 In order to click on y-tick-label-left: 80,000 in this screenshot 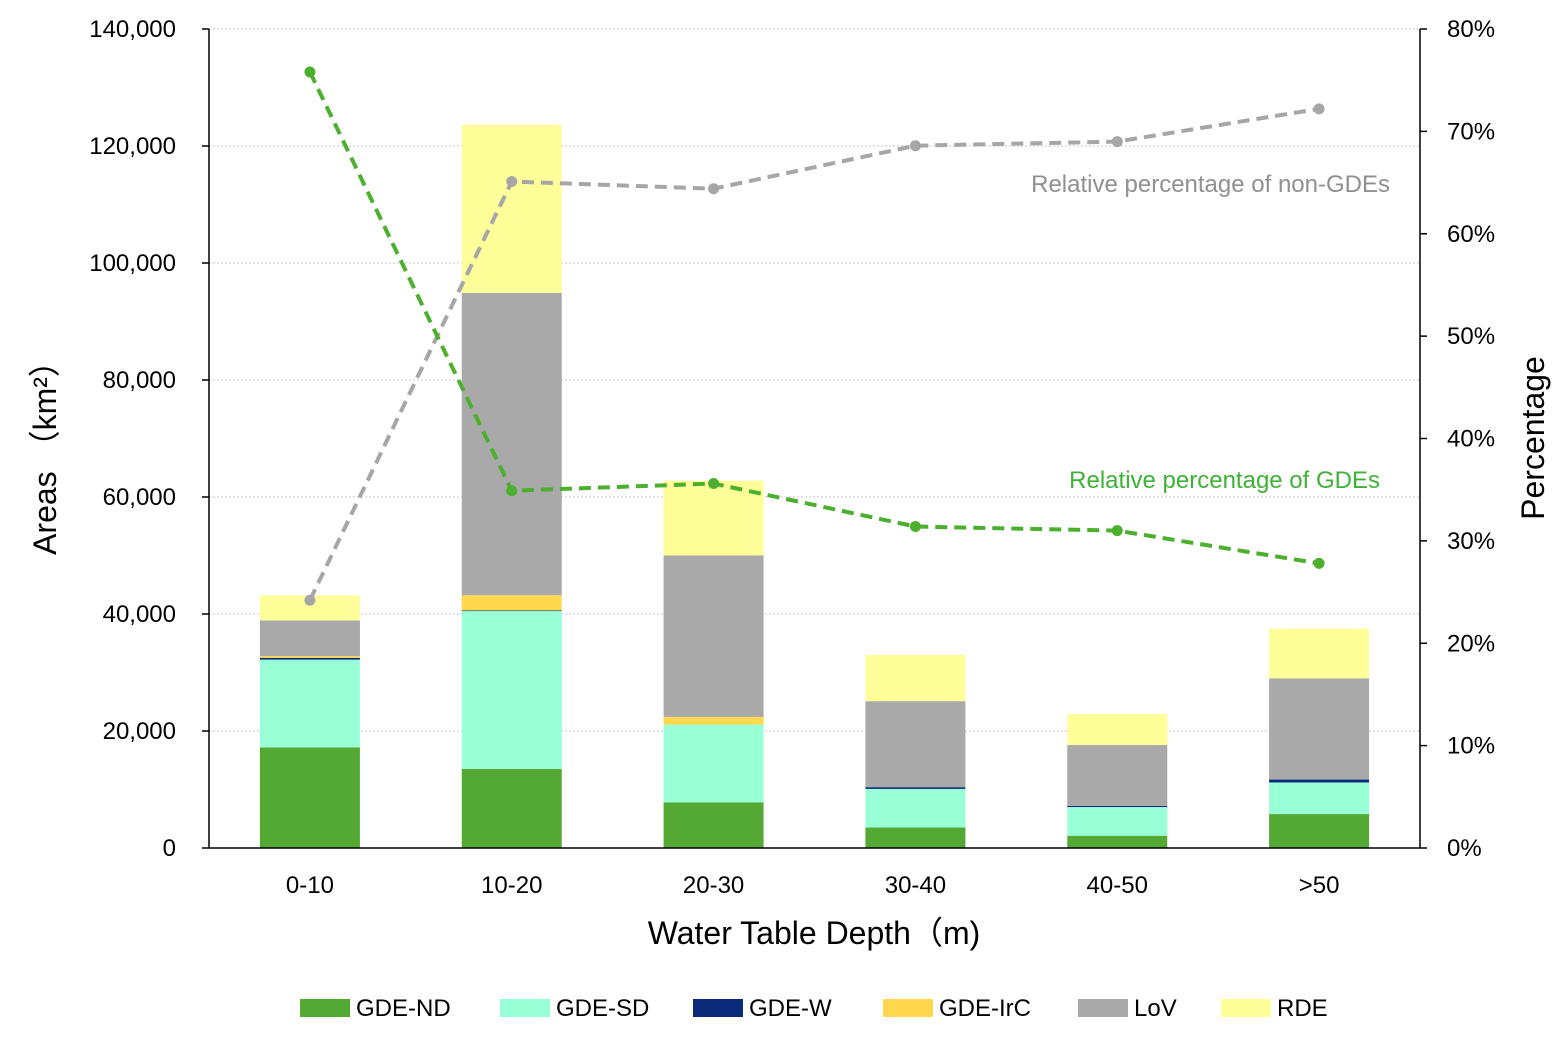, I will do `click(139, 380)`.